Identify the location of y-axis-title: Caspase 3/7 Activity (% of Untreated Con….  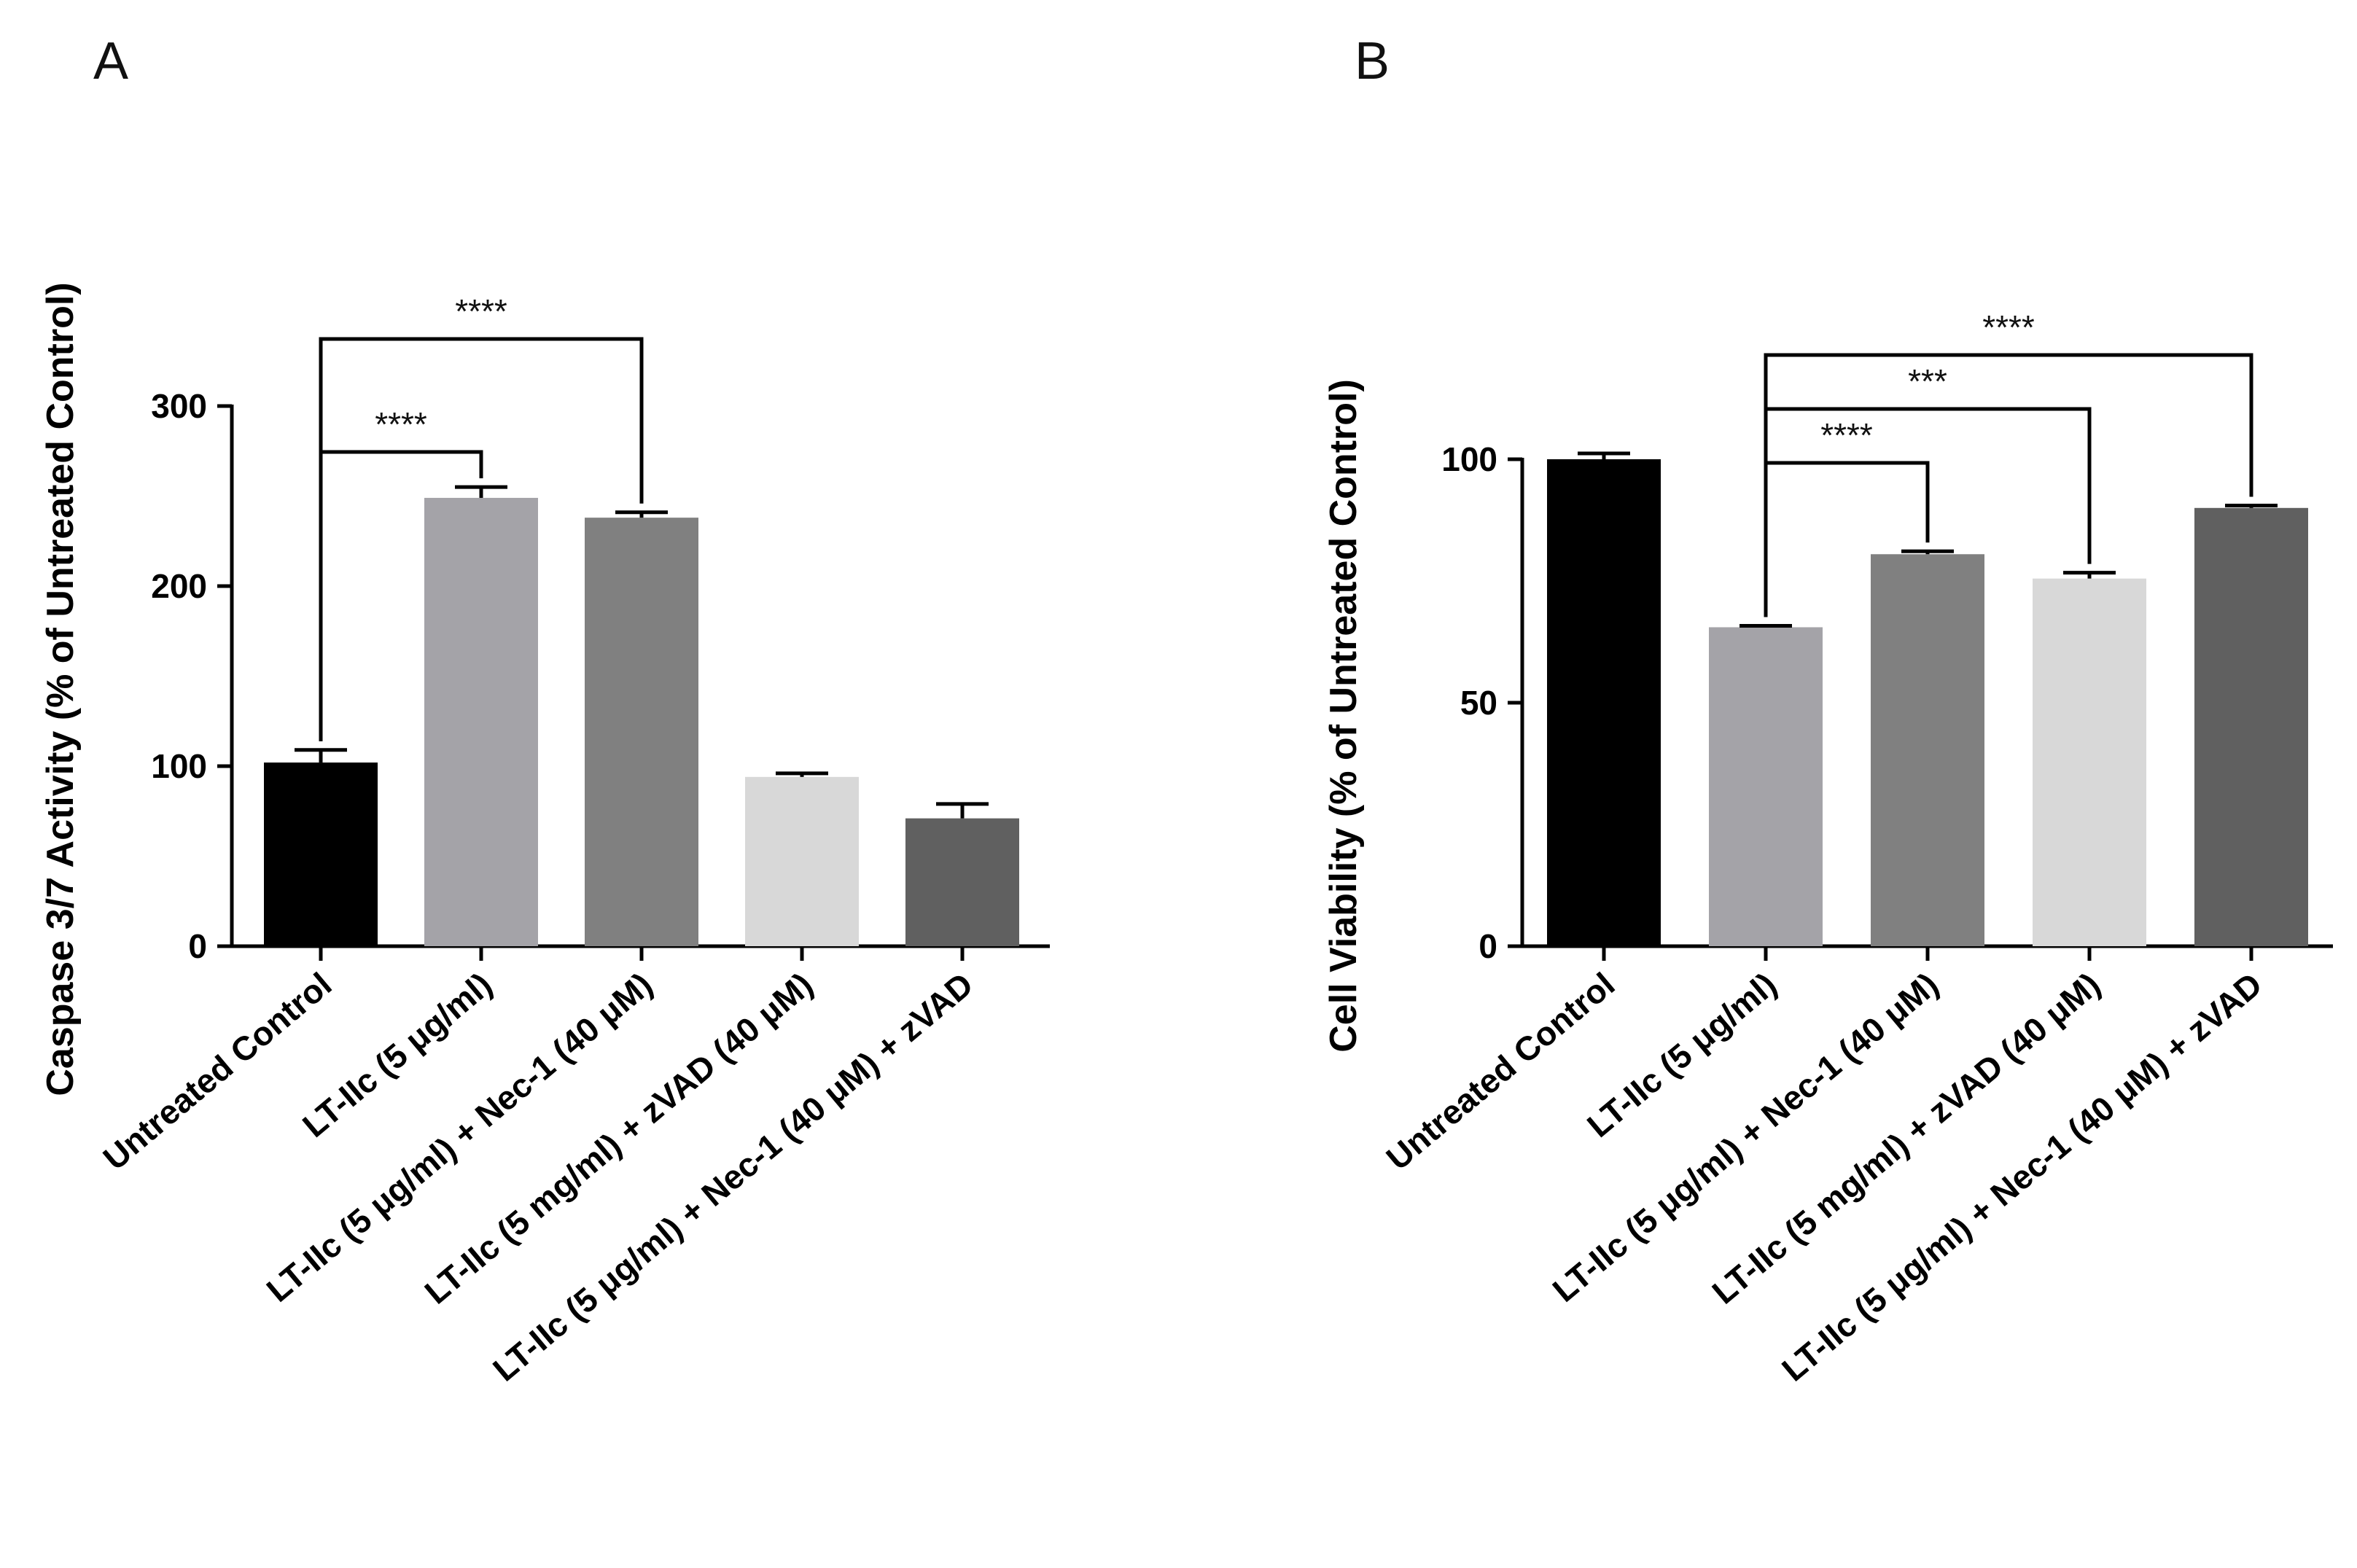
(60, 689).